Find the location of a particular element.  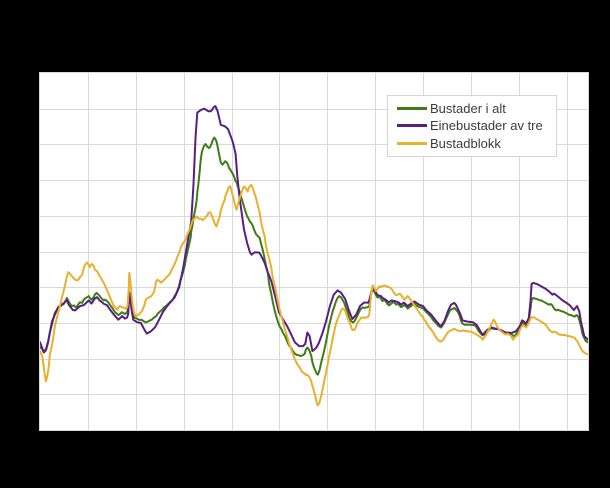

legend-label: Einebustader av tre is located at coordinates (486, 126).